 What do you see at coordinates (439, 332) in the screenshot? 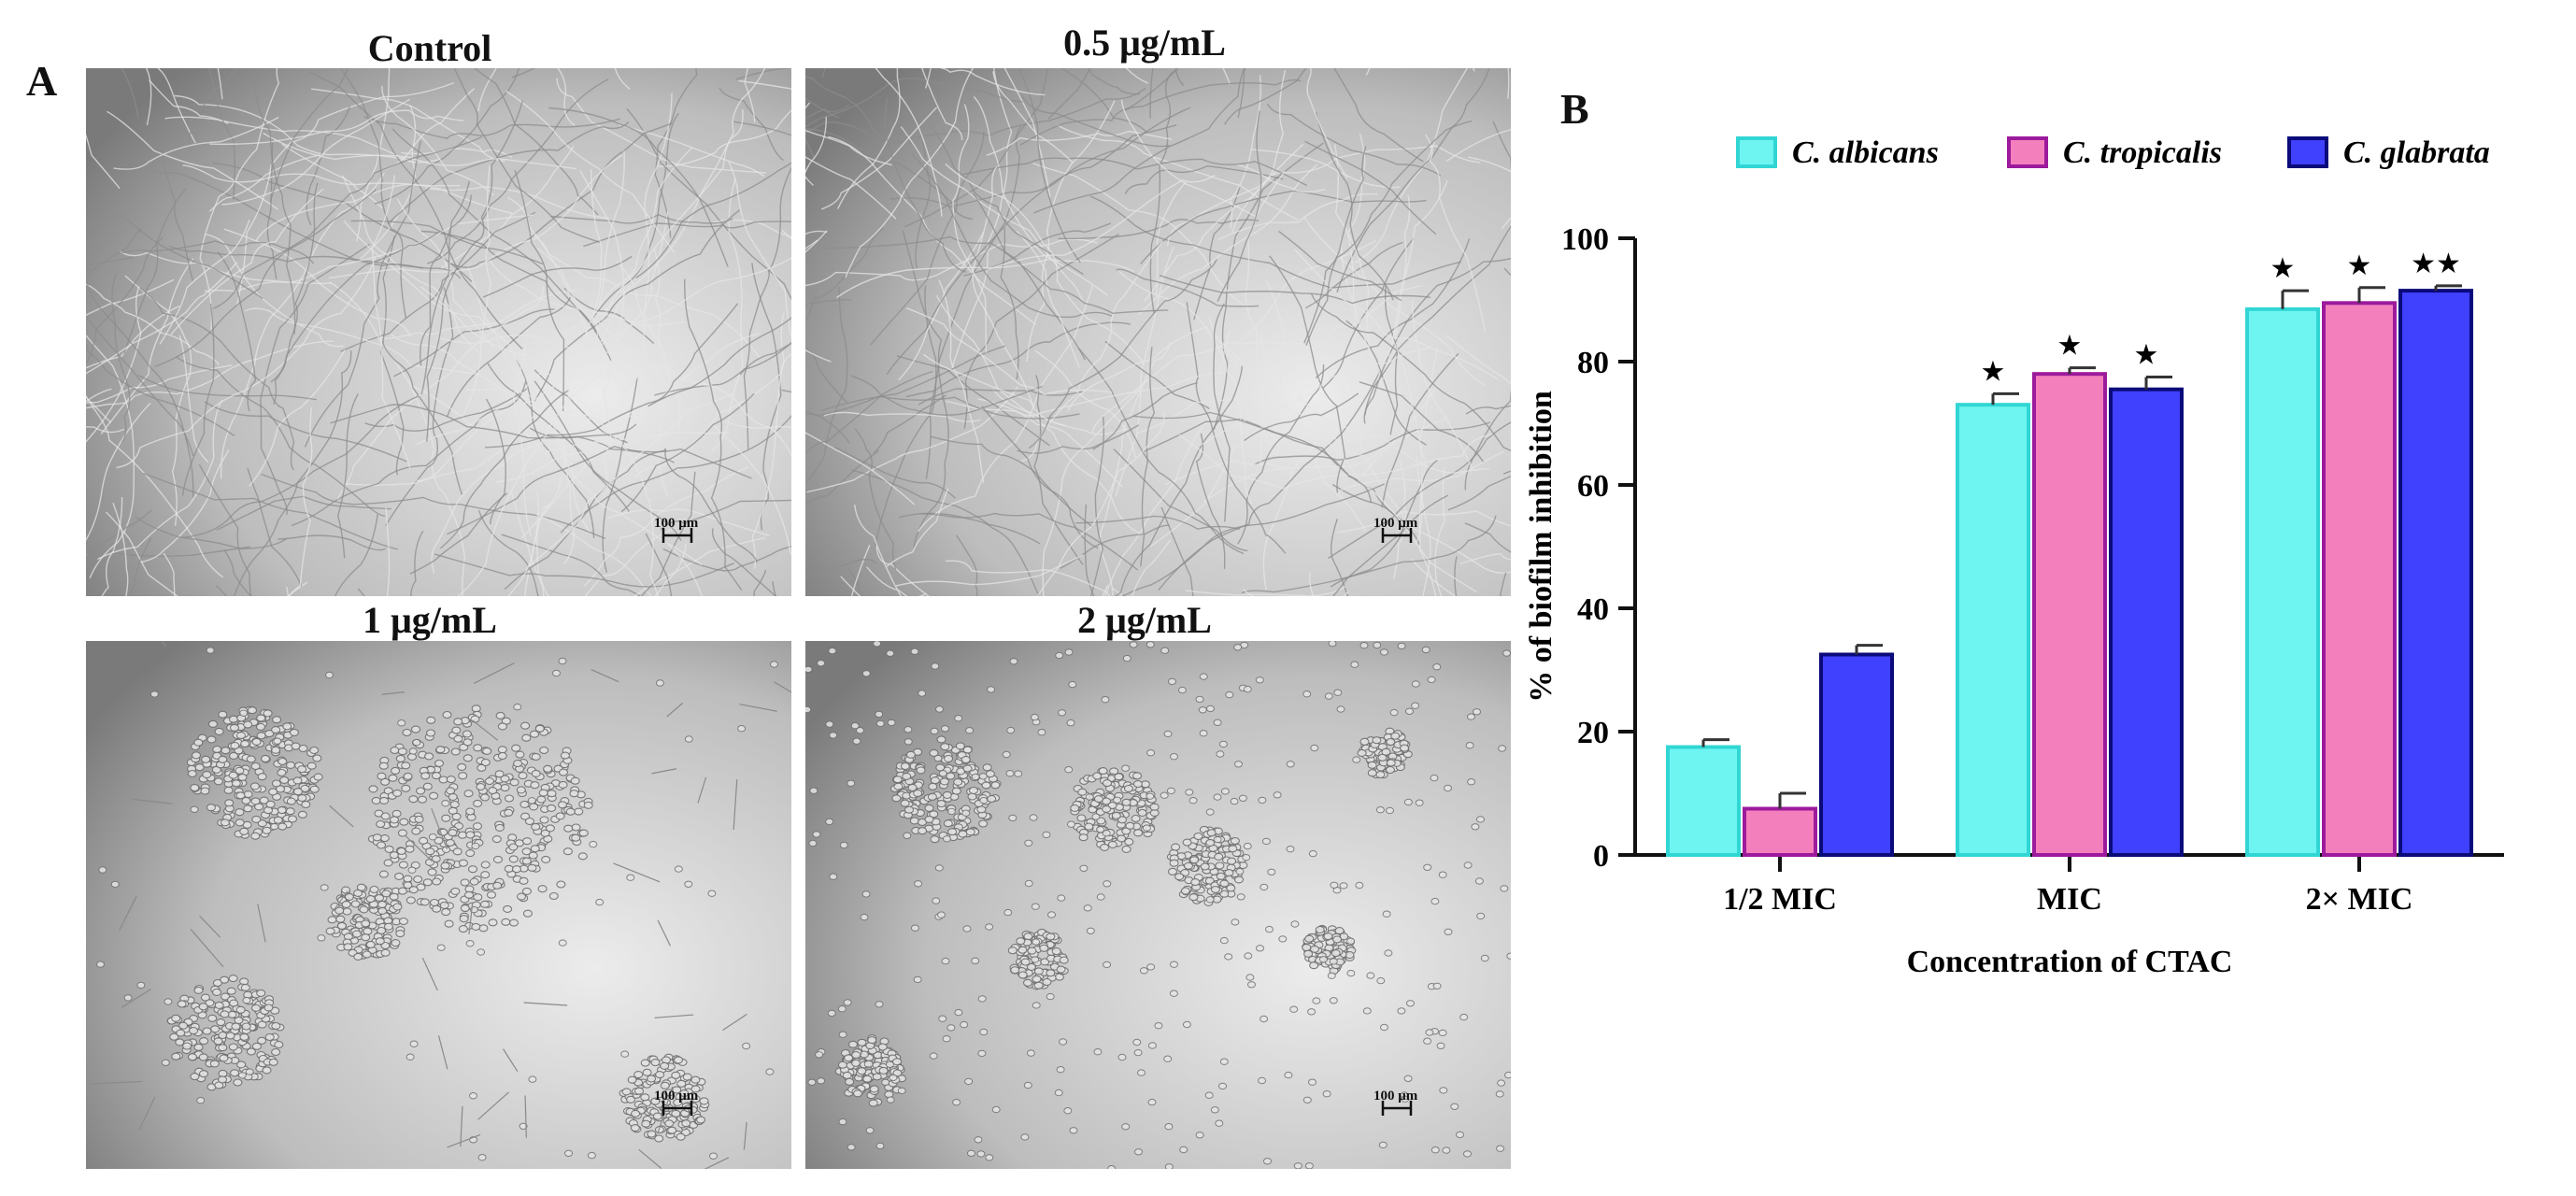
I see `micrograph-control` at bounding box center [439, 332].